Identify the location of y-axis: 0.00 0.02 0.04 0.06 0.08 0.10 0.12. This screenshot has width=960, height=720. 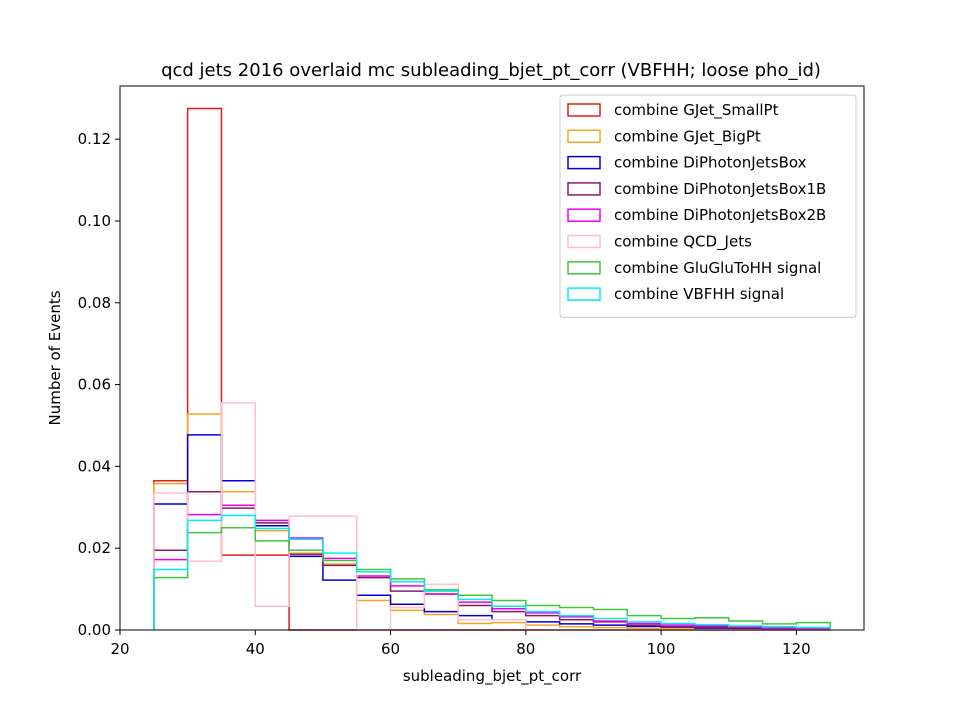
(99, 384).